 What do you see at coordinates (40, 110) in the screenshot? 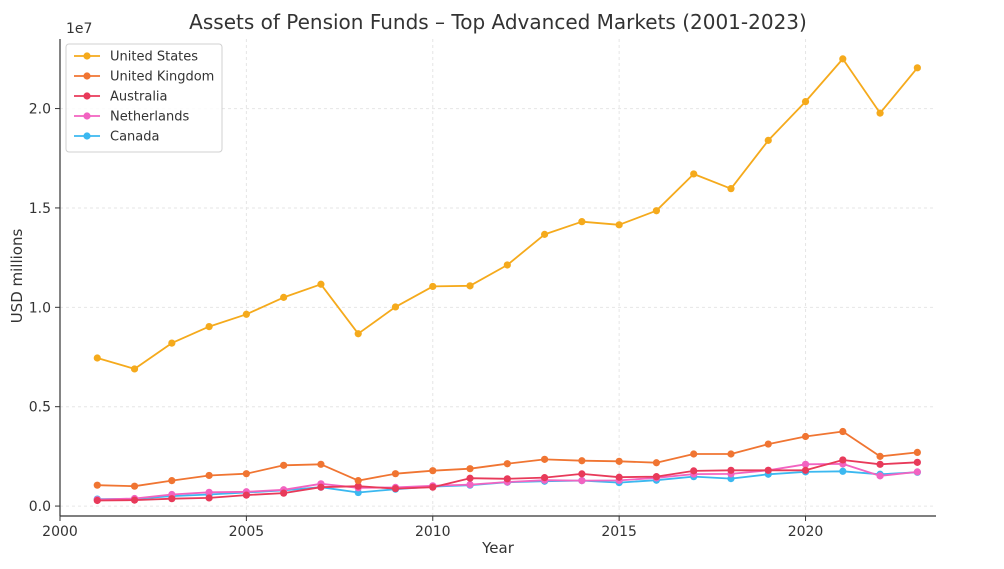
I see `y-tick-label: 2.0` at bounding box center [40, 110].